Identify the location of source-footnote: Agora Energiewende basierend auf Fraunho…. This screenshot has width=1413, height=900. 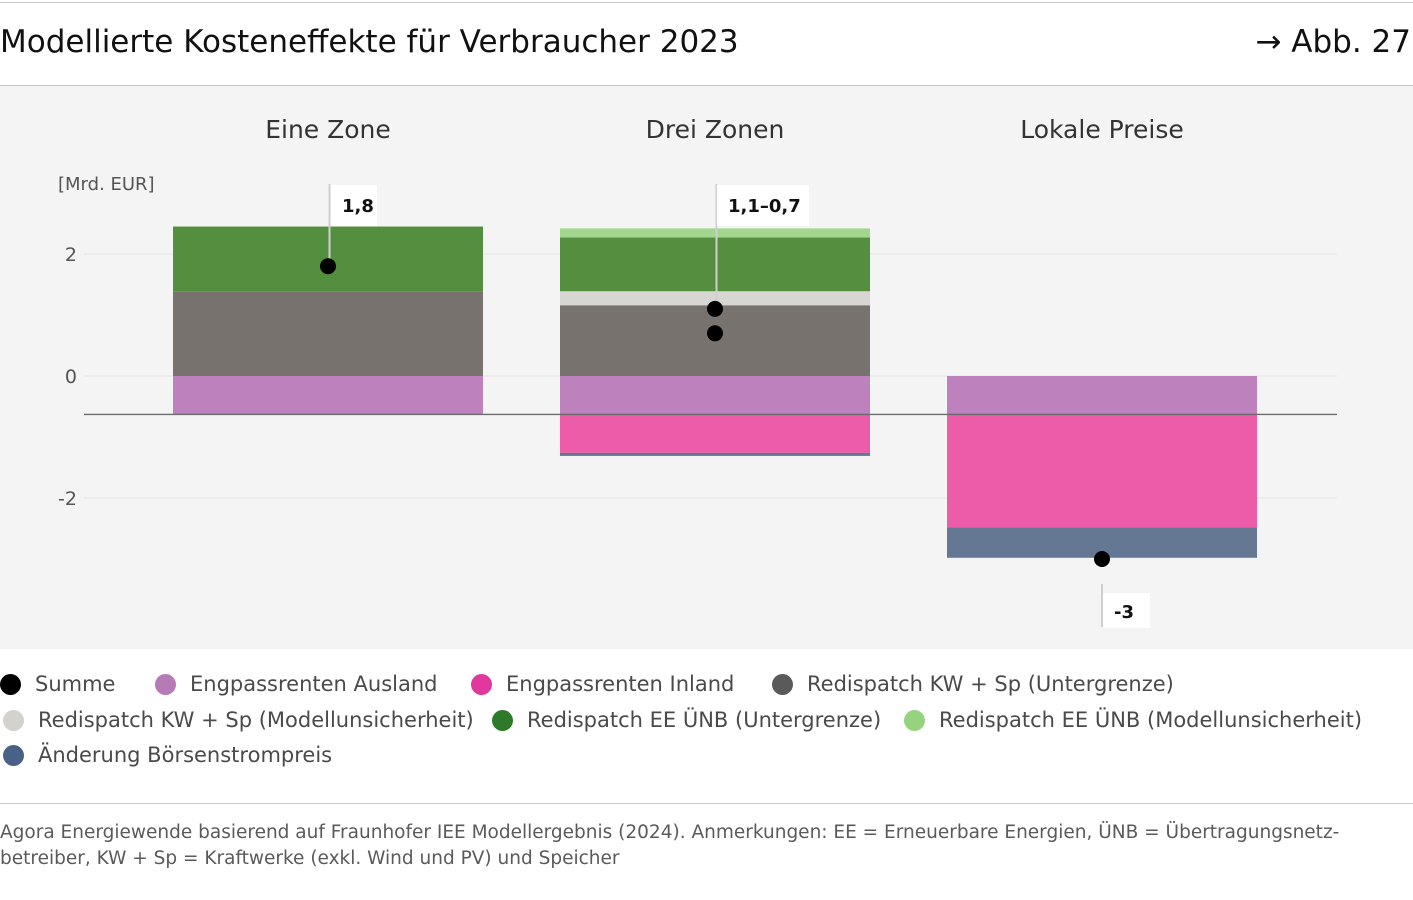
(670, 845).